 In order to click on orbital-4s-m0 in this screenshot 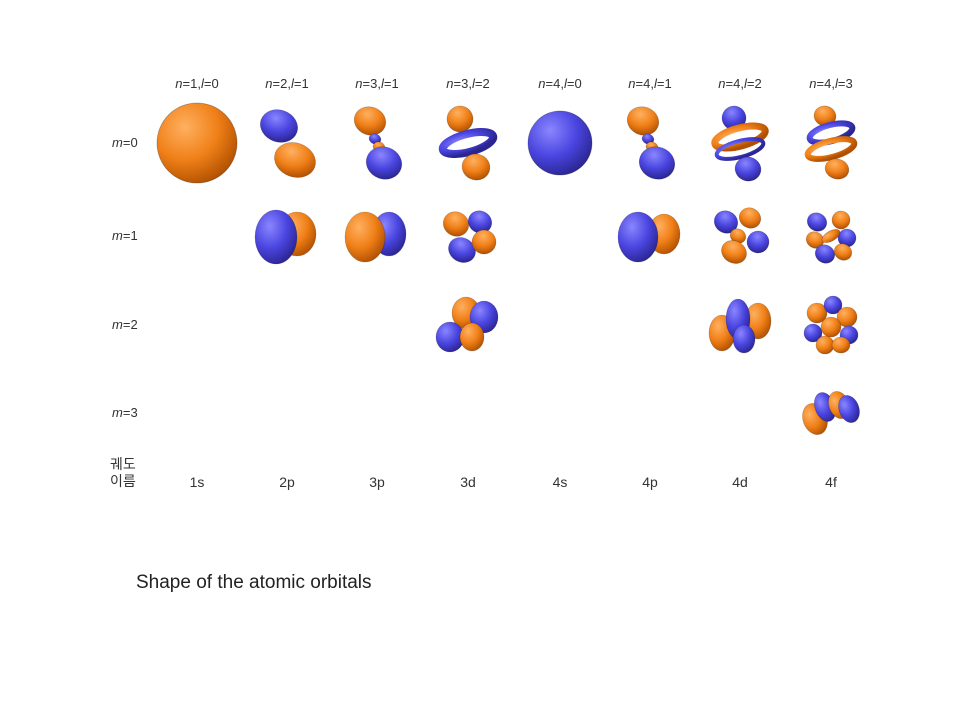, I will do `click(560, 143)`.